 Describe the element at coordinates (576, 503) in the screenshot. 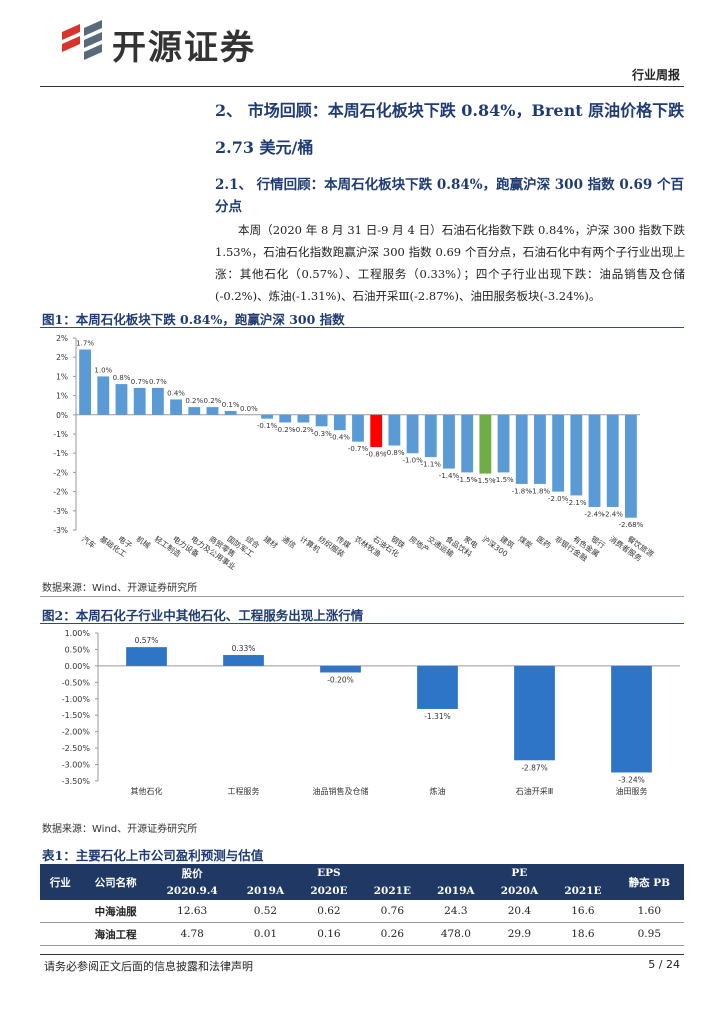

I see `value-label: -2.1%` at that location.